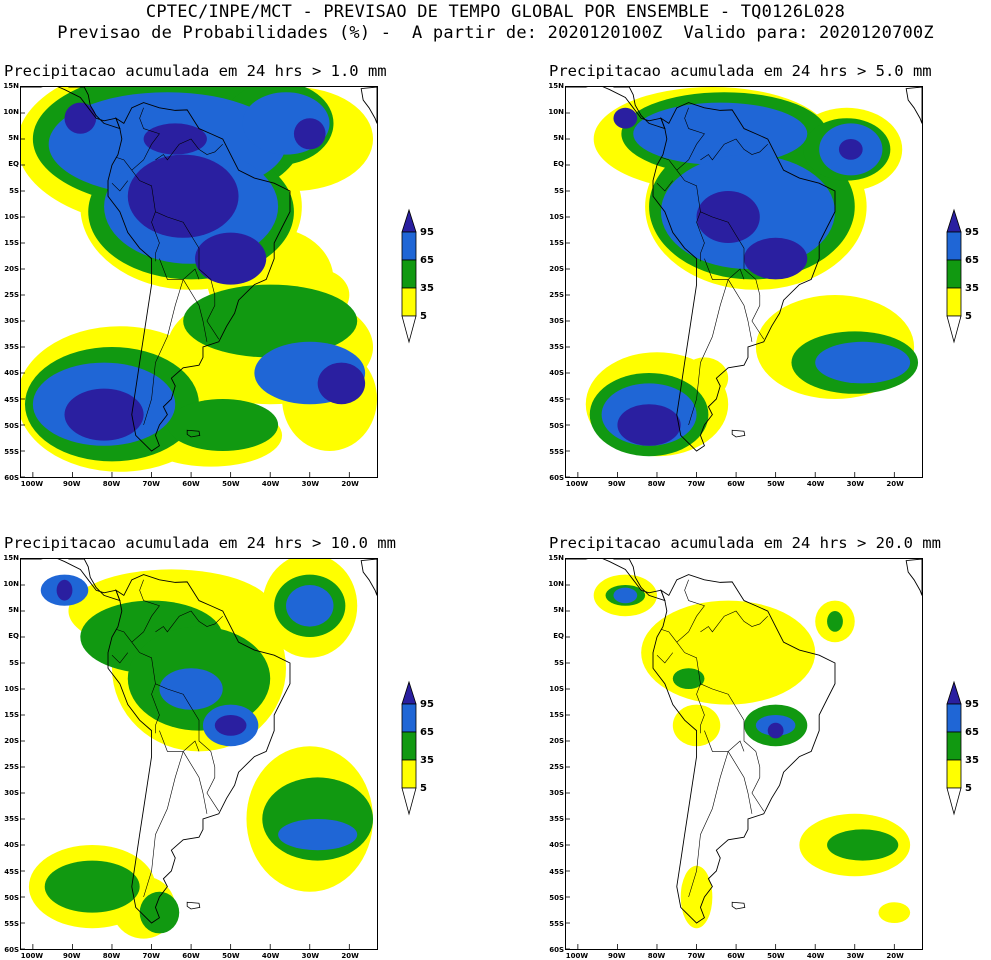  I want to click on legend-low-arrow, so click(954, 801).